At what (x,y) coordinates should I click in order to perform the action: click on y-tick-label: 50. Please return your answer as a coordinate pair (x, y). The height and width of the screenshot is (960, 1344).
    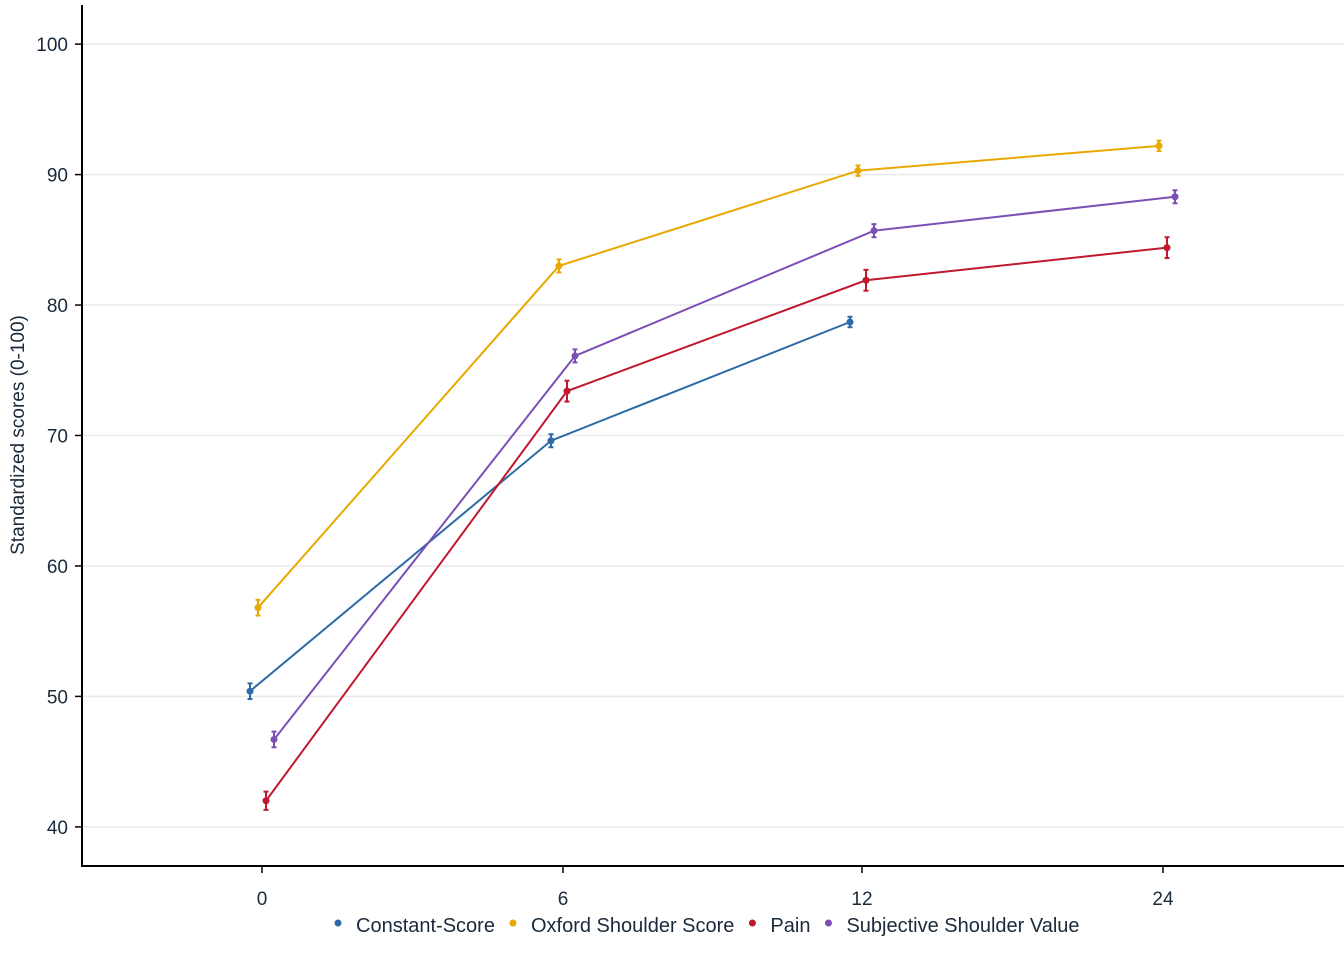
    Looking at the image, I should click on (57, 697).